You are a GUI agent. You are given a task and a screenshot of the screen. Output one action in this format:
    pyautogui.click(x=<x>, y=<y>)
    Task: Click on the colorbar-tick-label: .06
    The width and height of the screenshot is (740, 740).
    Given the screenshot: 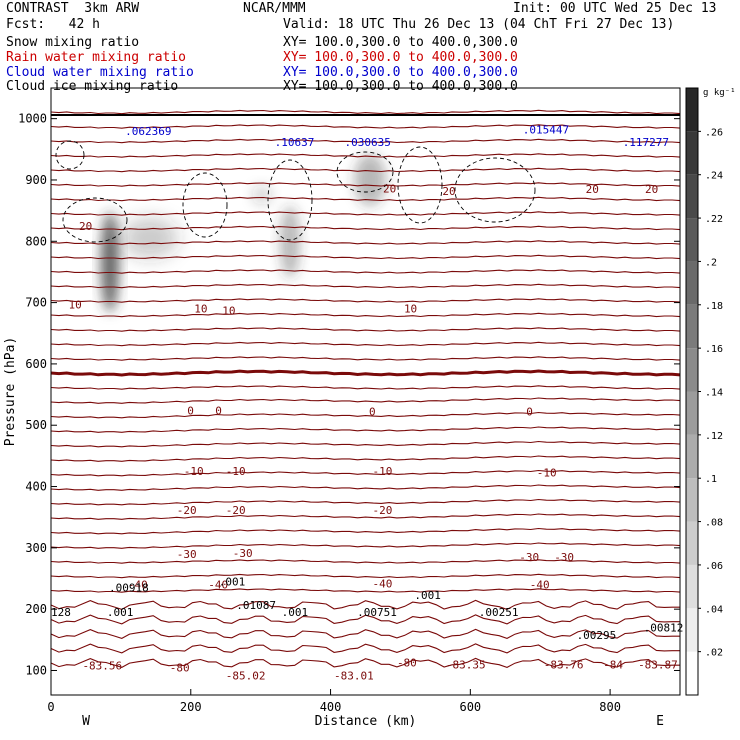 What is the action you would take?
    pyautogui.click(x=714, y=566)
    